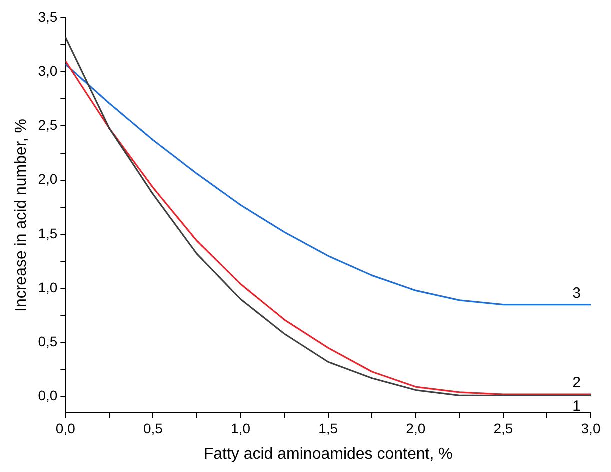  I want to click on y-tick-label: 0,0, so click(48, 396).